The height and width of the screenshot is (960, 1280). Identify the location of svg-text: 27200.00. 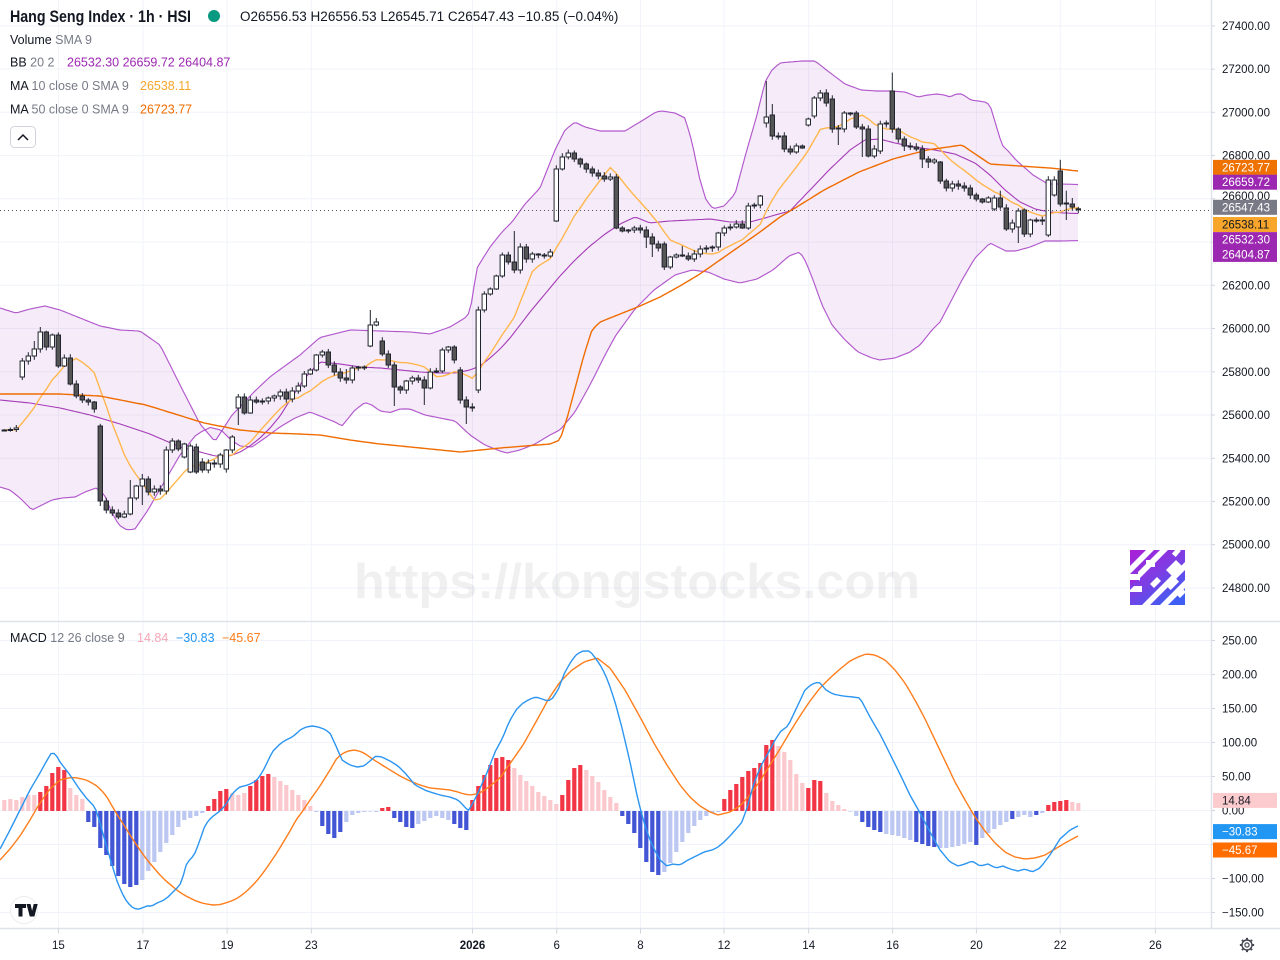
(1246, 70).